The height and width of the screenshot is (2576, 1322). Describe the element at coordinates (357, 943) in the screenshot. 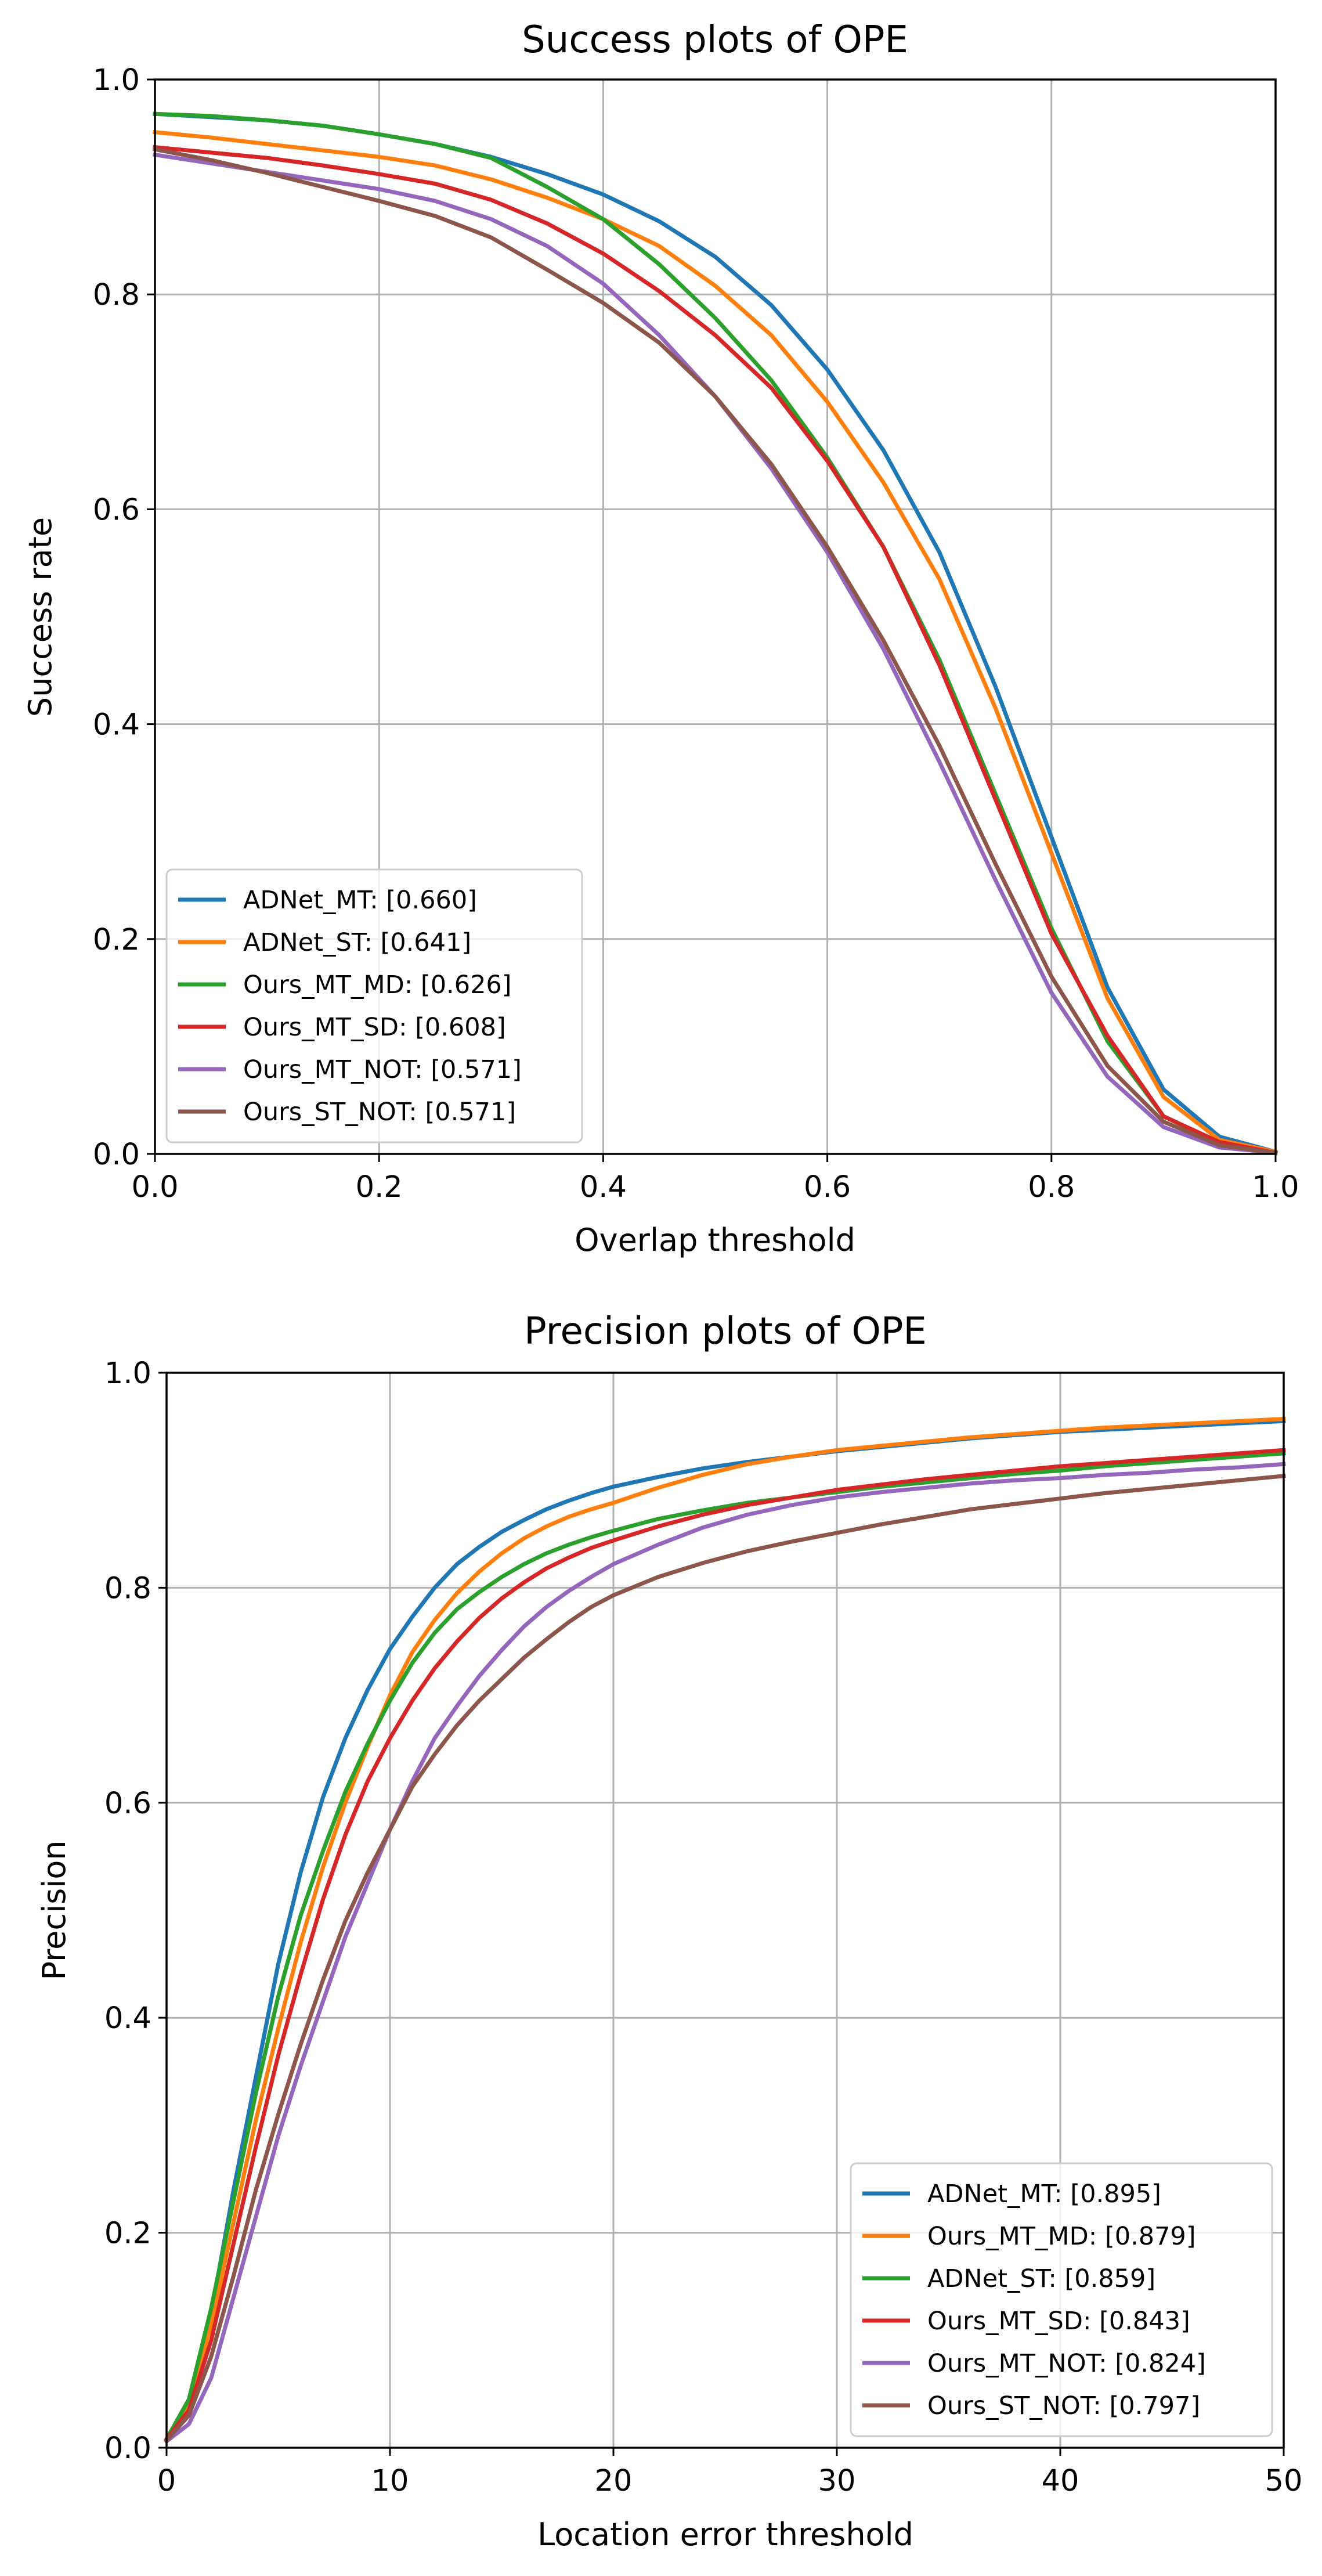

I see `success-legend-label: ADNet_ST: [0.641]` at that location.